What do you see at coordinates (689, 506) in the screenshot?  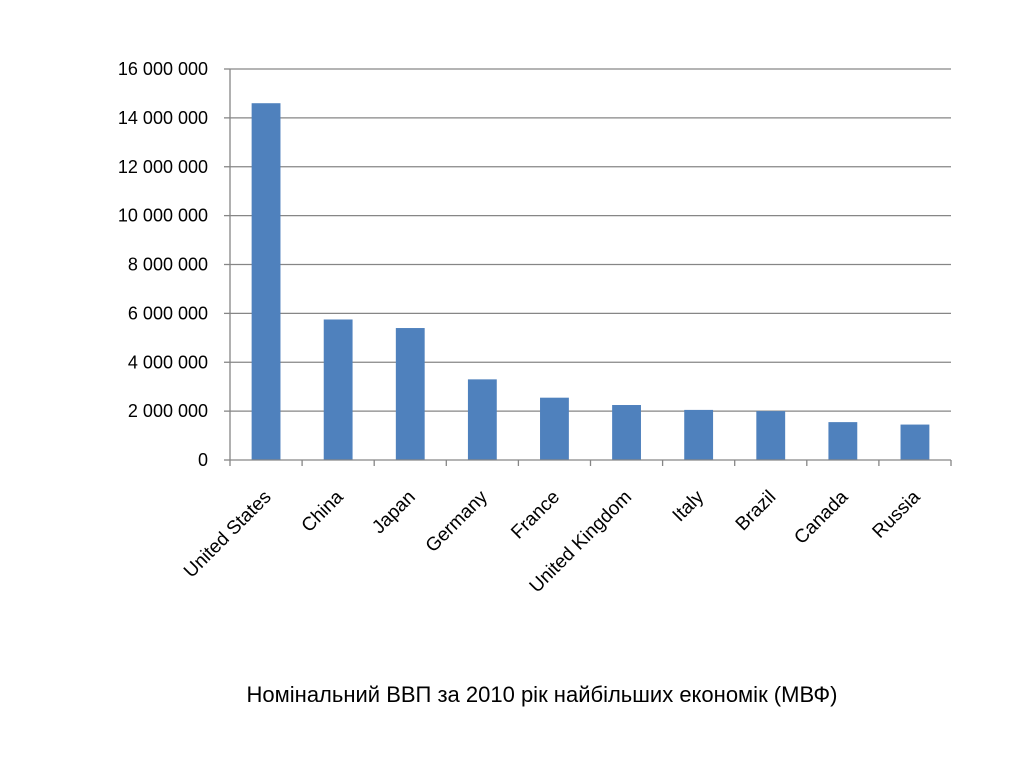 I see `x-tick-label: Italy` at bounding box center [689, 506].